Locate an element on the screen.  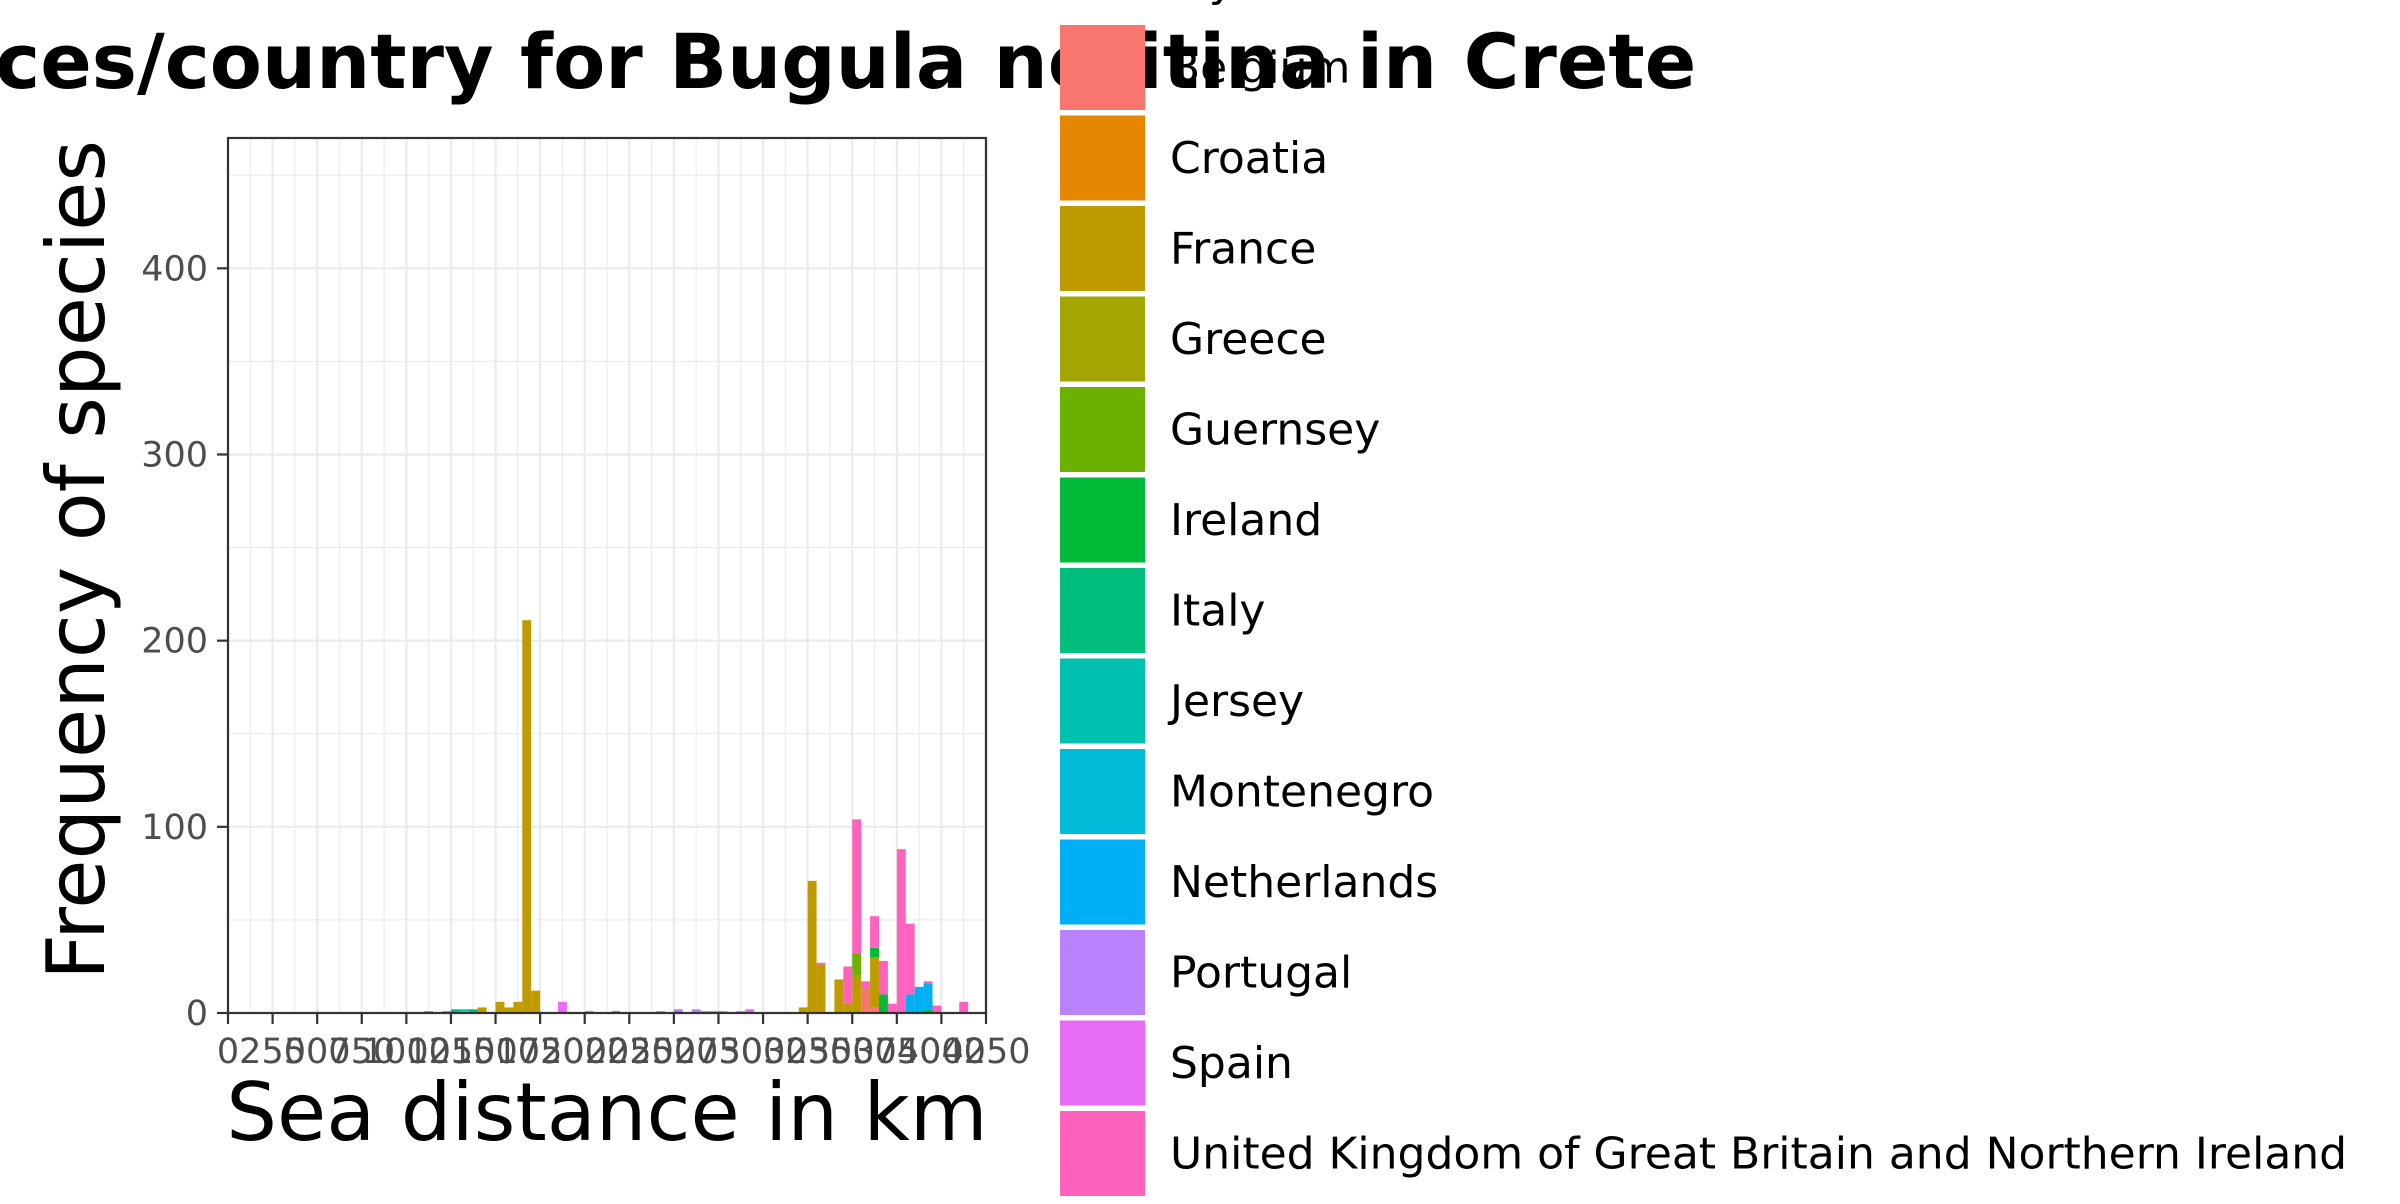
y-tick-label: 100 is located at coordinates (174, 828).